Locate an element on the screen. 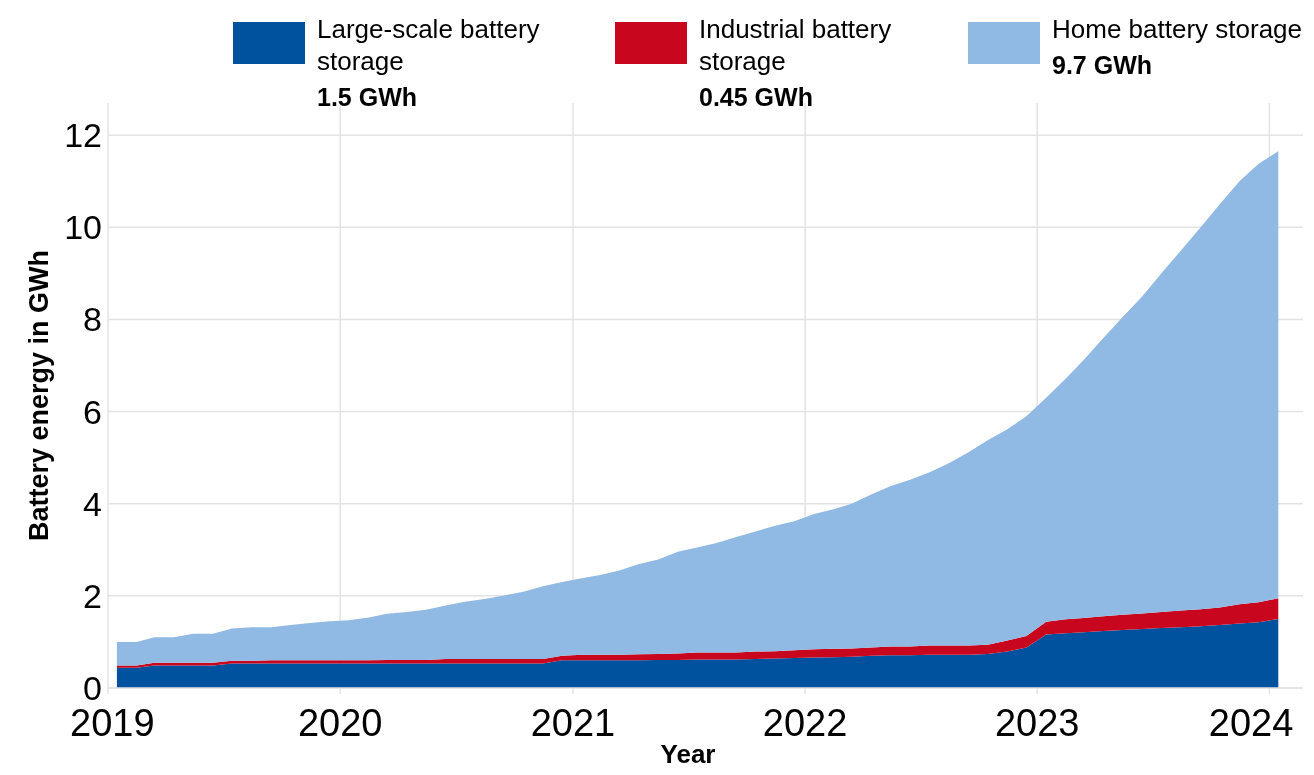  annotation: 0.45 GWh is located at coordinates (756, 97).